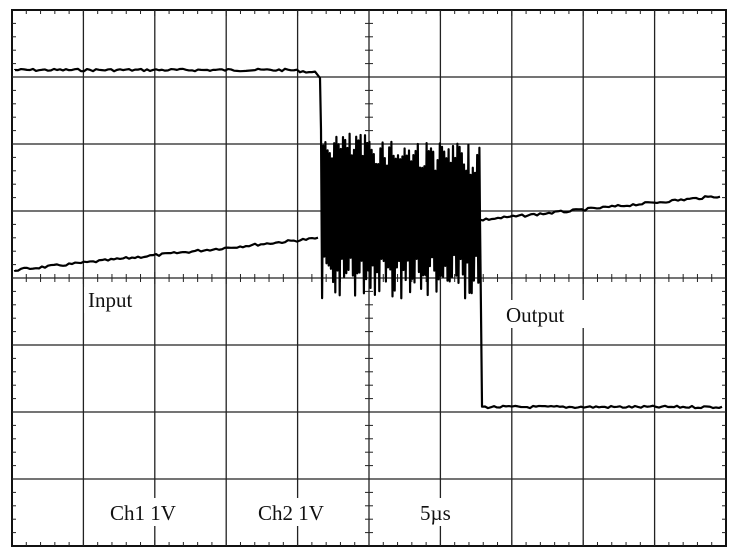 The height and width of the screenshot is (558, 738). Describe the element at coordinates (601, 407) in the screenshot. I see `input-trace-low` at that location.